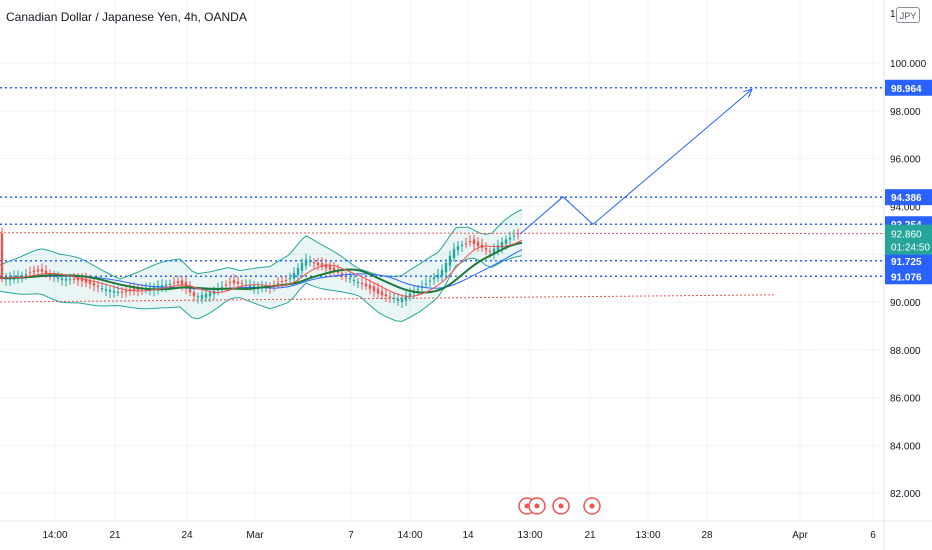 The width and height of the screenshot is (932, 550). What do you see at coordinates (559, 506) in the screenshot?
I see `economic-events` at bounding box center [559, 506].